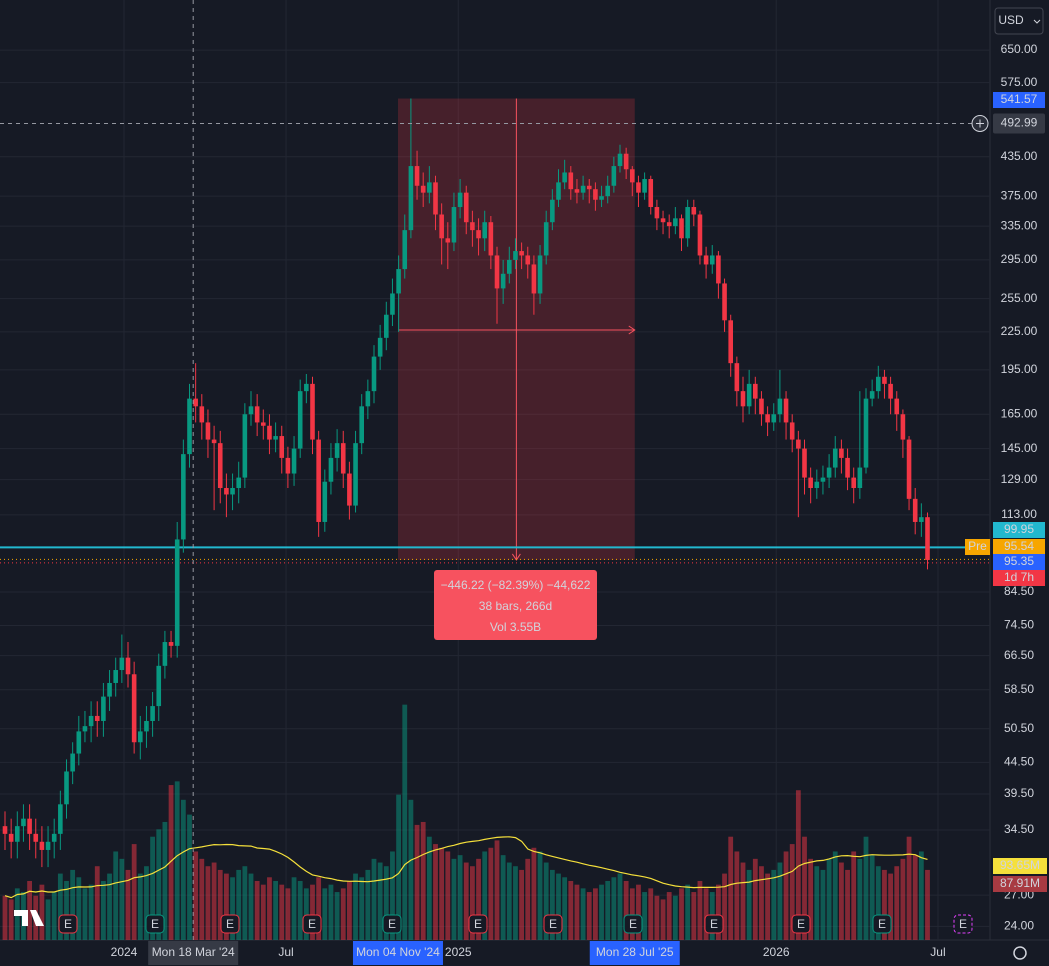  I want to click on volume-label: 87.91M, so click(1020, 883).